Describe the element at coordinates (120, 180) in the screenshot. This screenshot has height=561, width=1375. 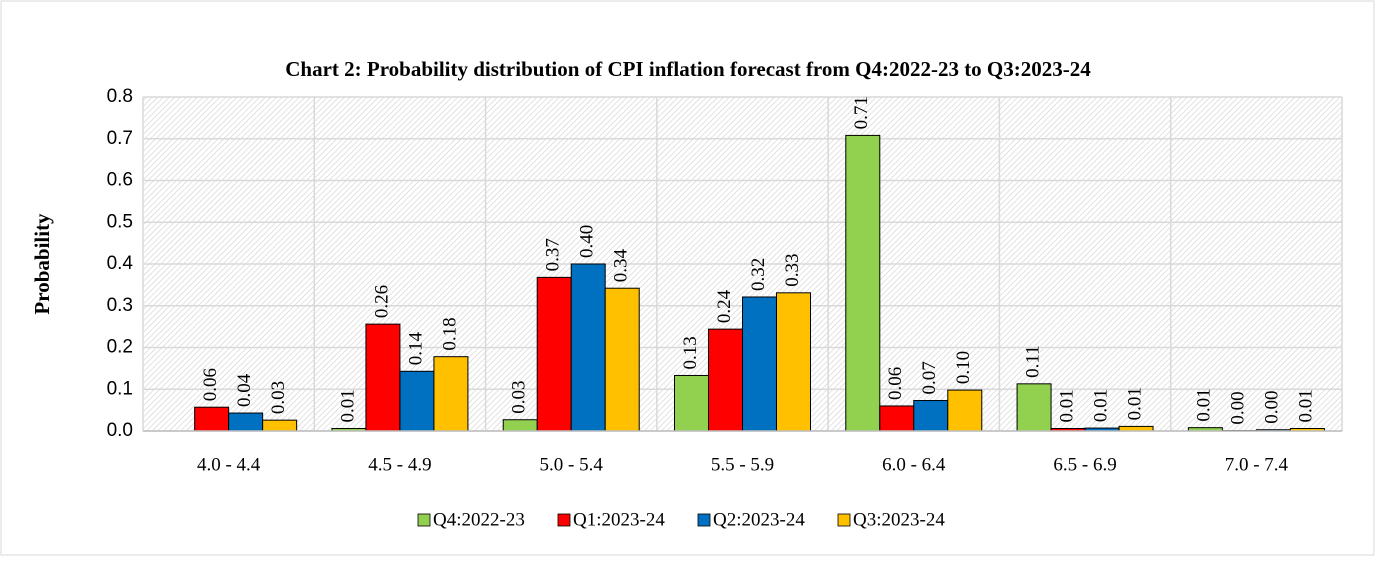
I see `y-tick-label: 0.6` at that location.